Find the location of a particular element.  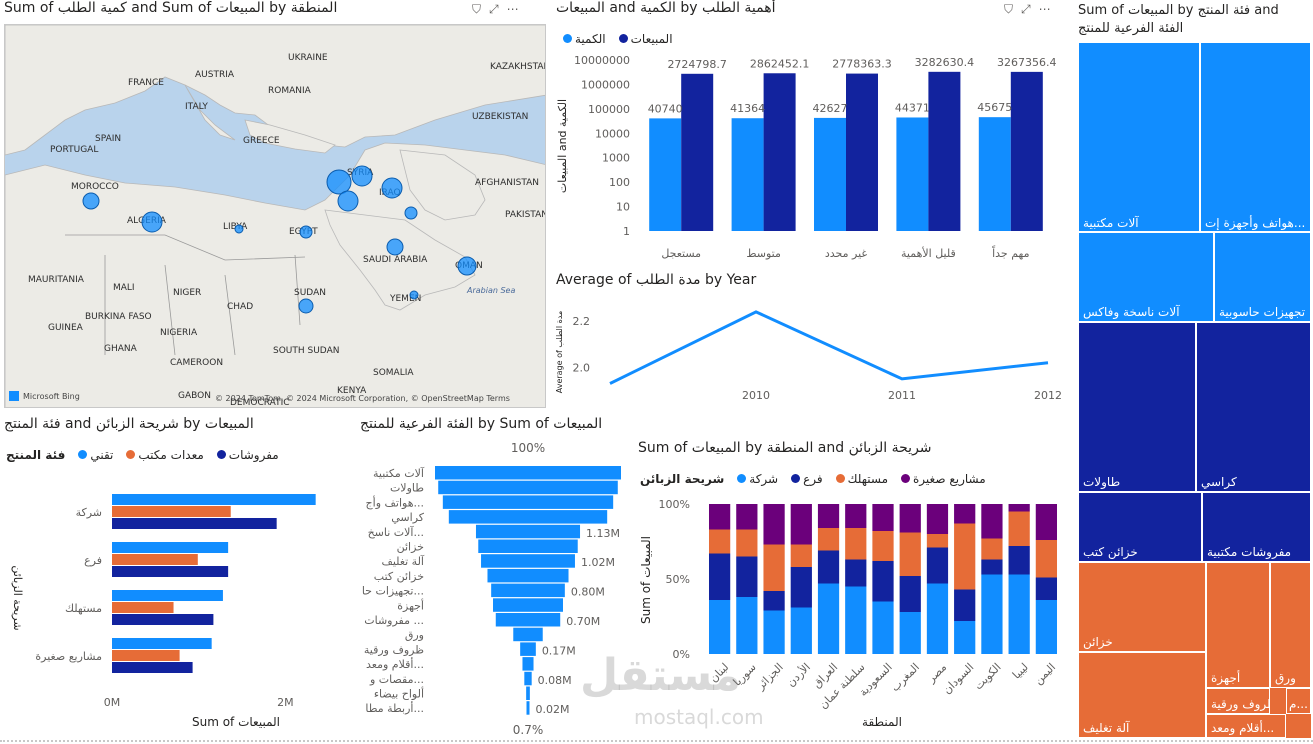

treemap-cell: آلات ناسخة وفاكس is located at coordinates (1146, 277).